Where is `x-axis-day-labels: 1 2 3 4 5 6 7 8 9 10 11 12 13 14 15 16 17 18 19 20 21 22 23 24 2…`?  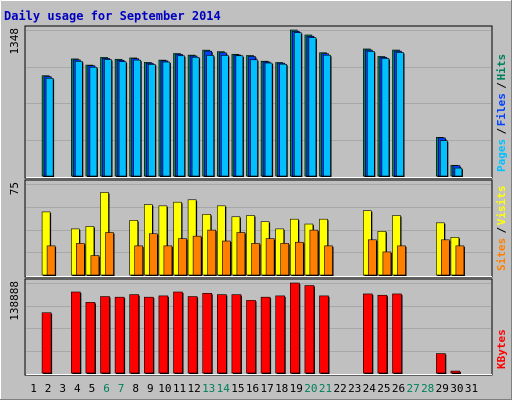 x-axis-day-labels: 1 2 3 4 5 6 7 8 9 10 11 12 13 14 15 16 17 18 19 20 21 22 23 24 2… is located at coordinates (254, 388).